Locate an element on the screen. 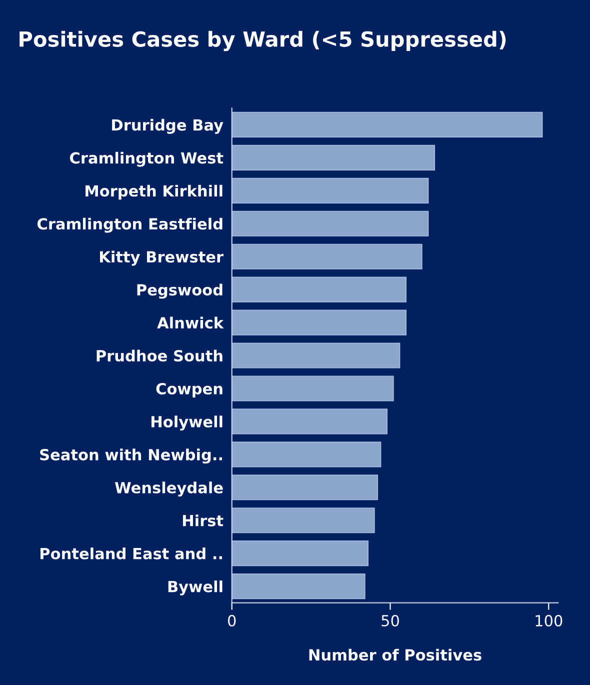 This screenshot has width=590, height=685. y-tick-label: Prudhoe South is located at coordinates (159, 356).